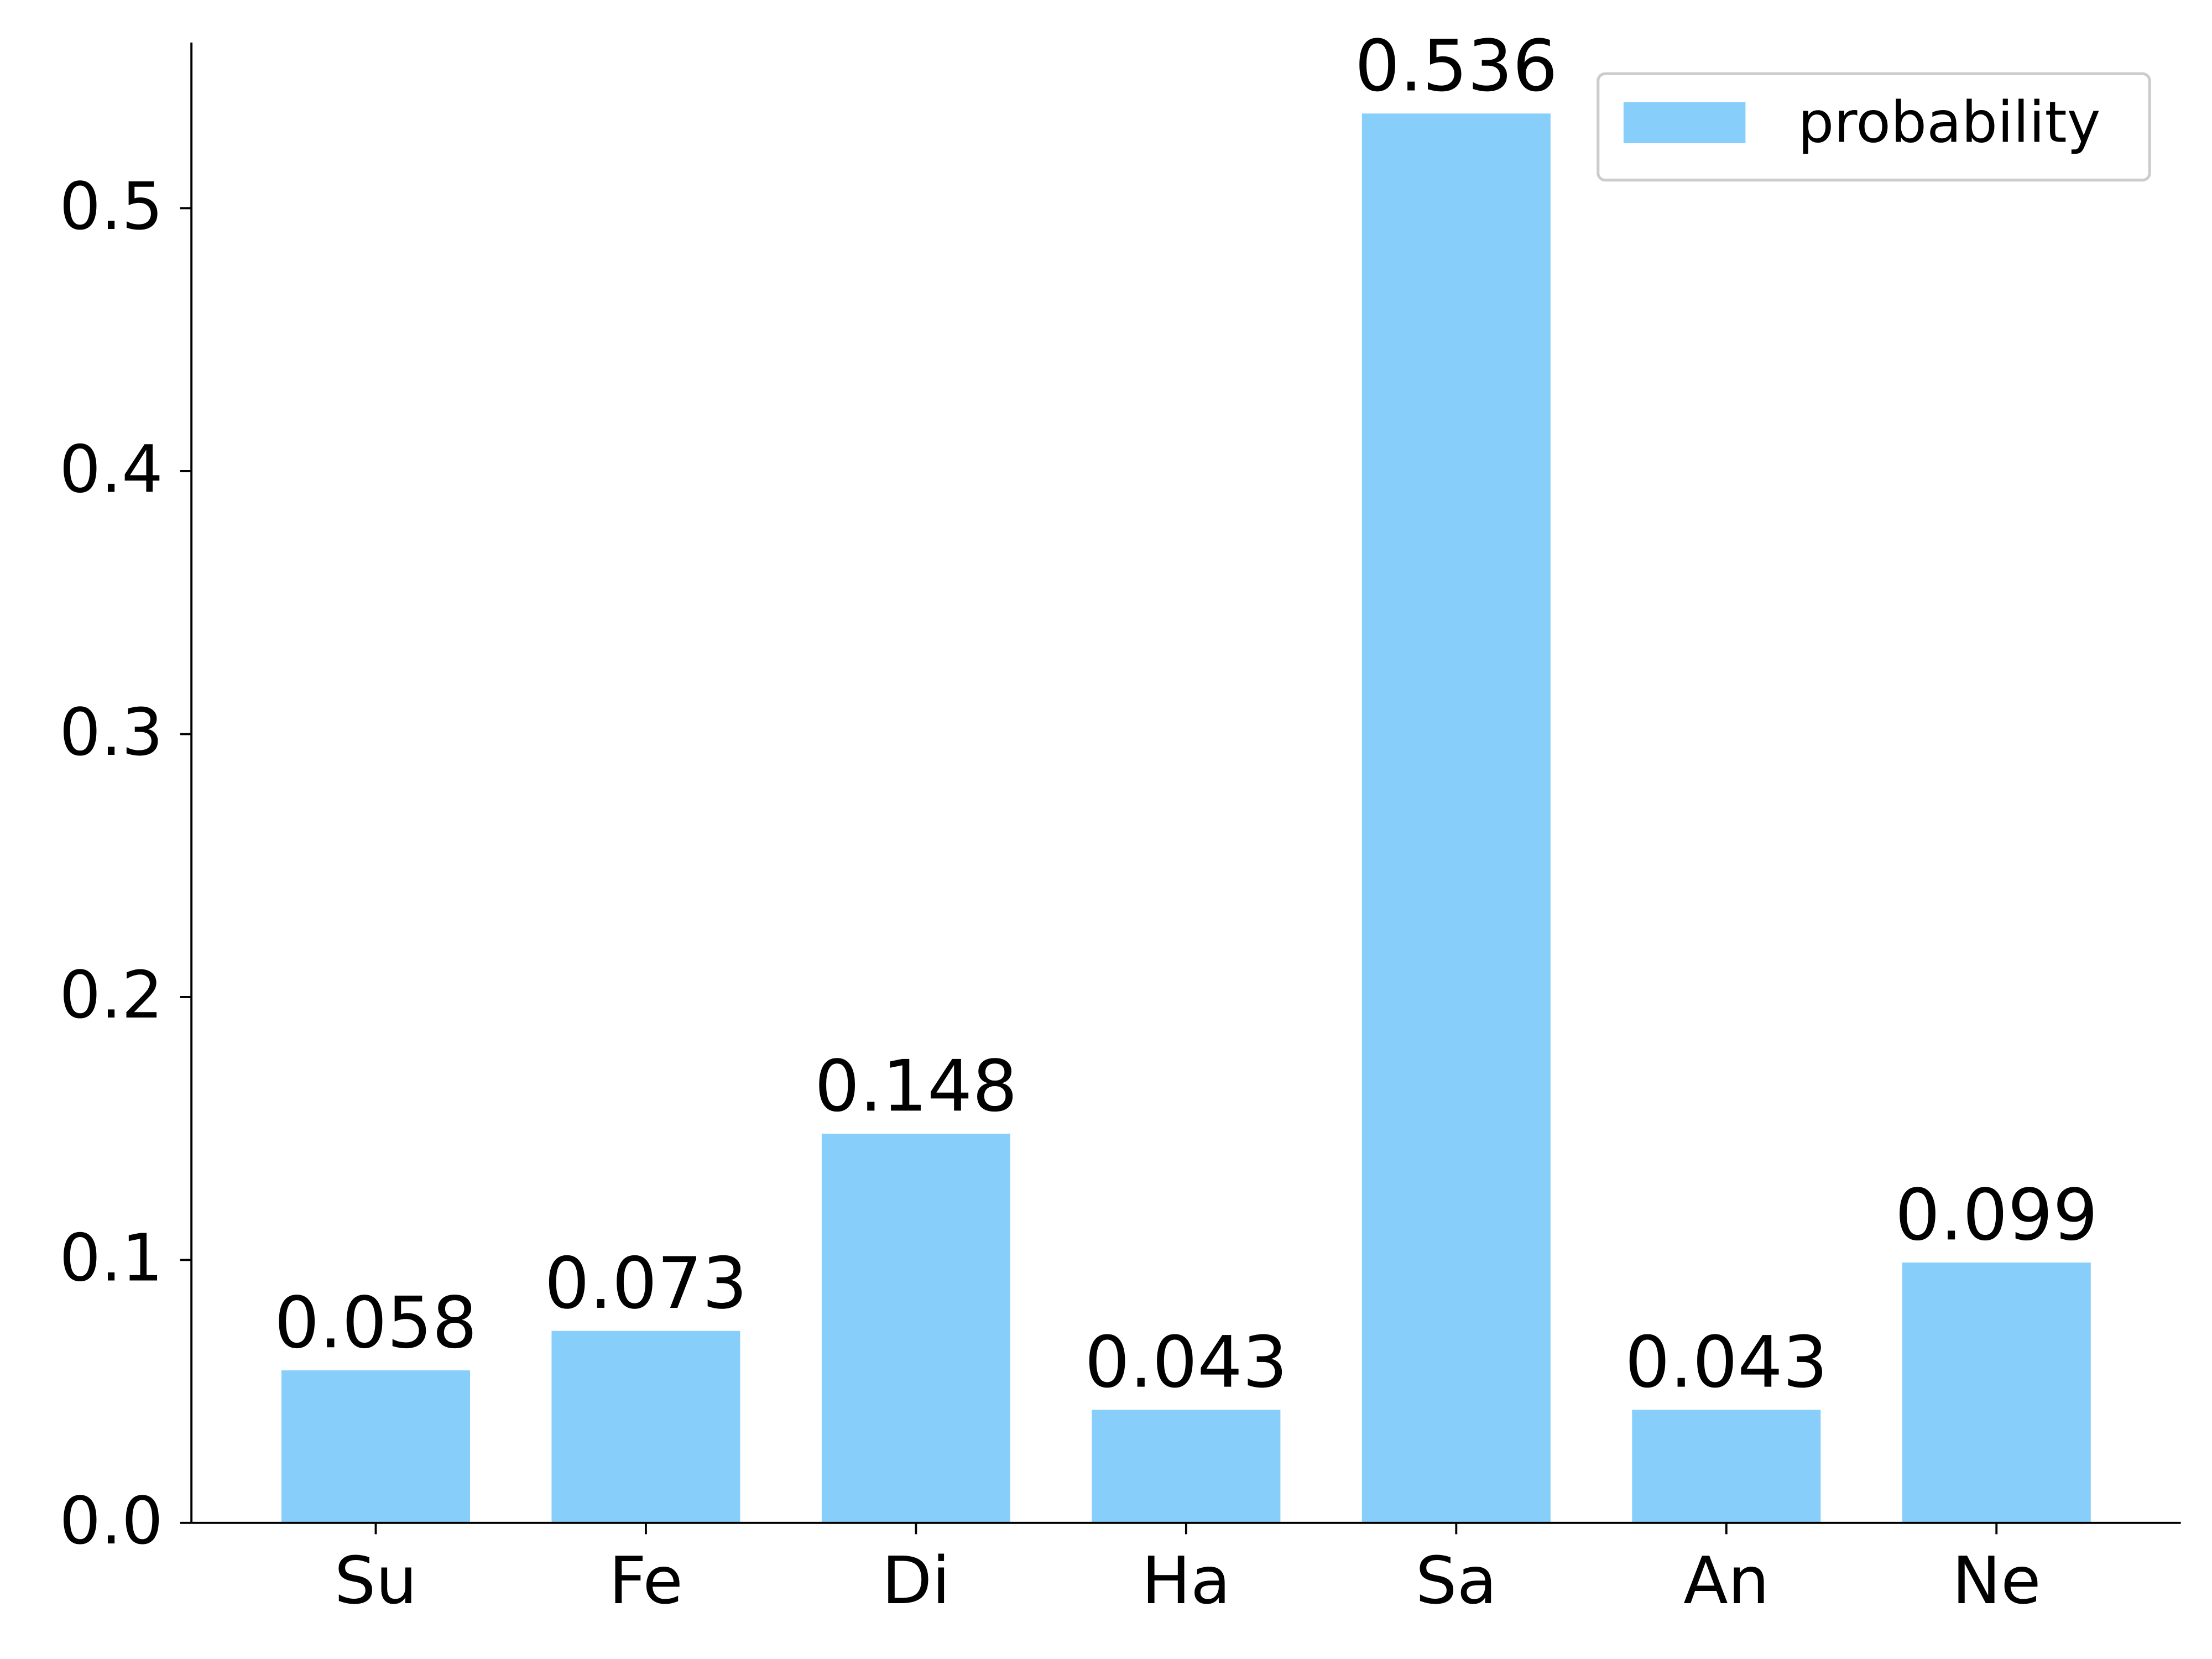 This screenshot has width=2212, height=1659. What do you see at coordinates (1456, 1581) in the screenshot?
I see `x-tick-label: Sa` at bounding box center [1456, 1581].